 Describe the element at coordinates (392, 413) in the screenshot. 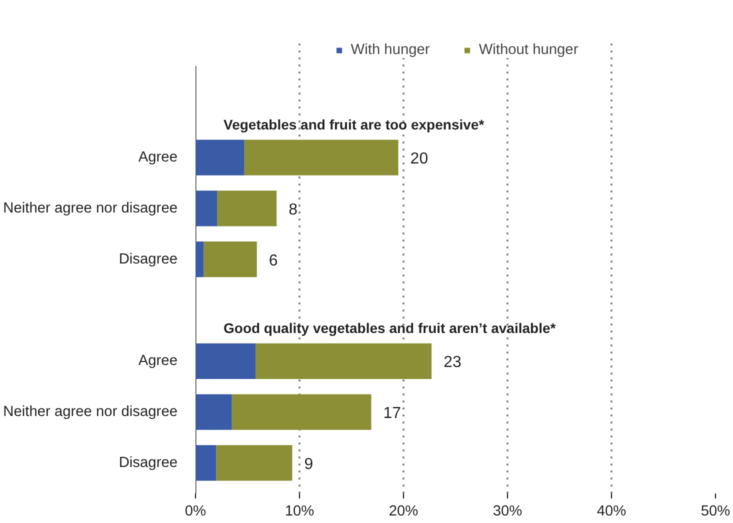

I see `total-label: 17` at that location.